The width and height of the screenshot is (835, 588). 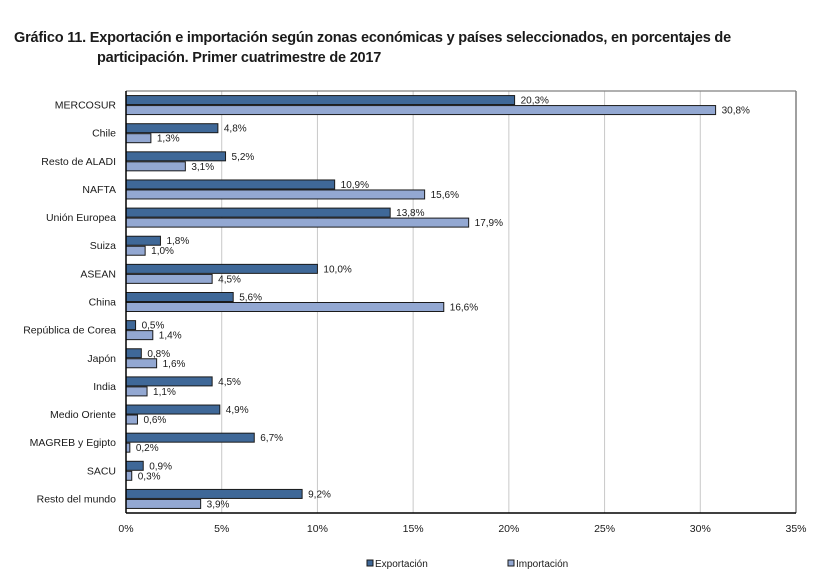 I want to click on x-tick-label: 35%, so click(x=795, y=529).